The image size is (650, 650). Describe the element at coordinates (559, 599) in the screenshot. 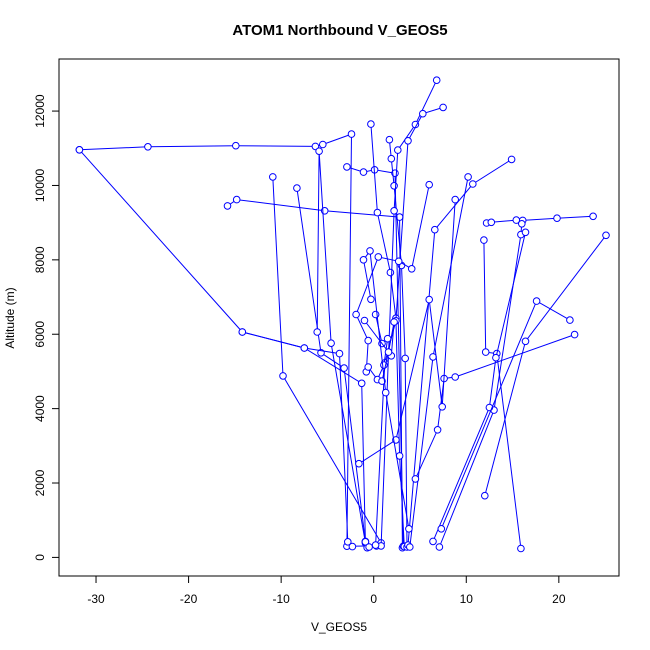

I see `x-tick-label: 20` at that location.